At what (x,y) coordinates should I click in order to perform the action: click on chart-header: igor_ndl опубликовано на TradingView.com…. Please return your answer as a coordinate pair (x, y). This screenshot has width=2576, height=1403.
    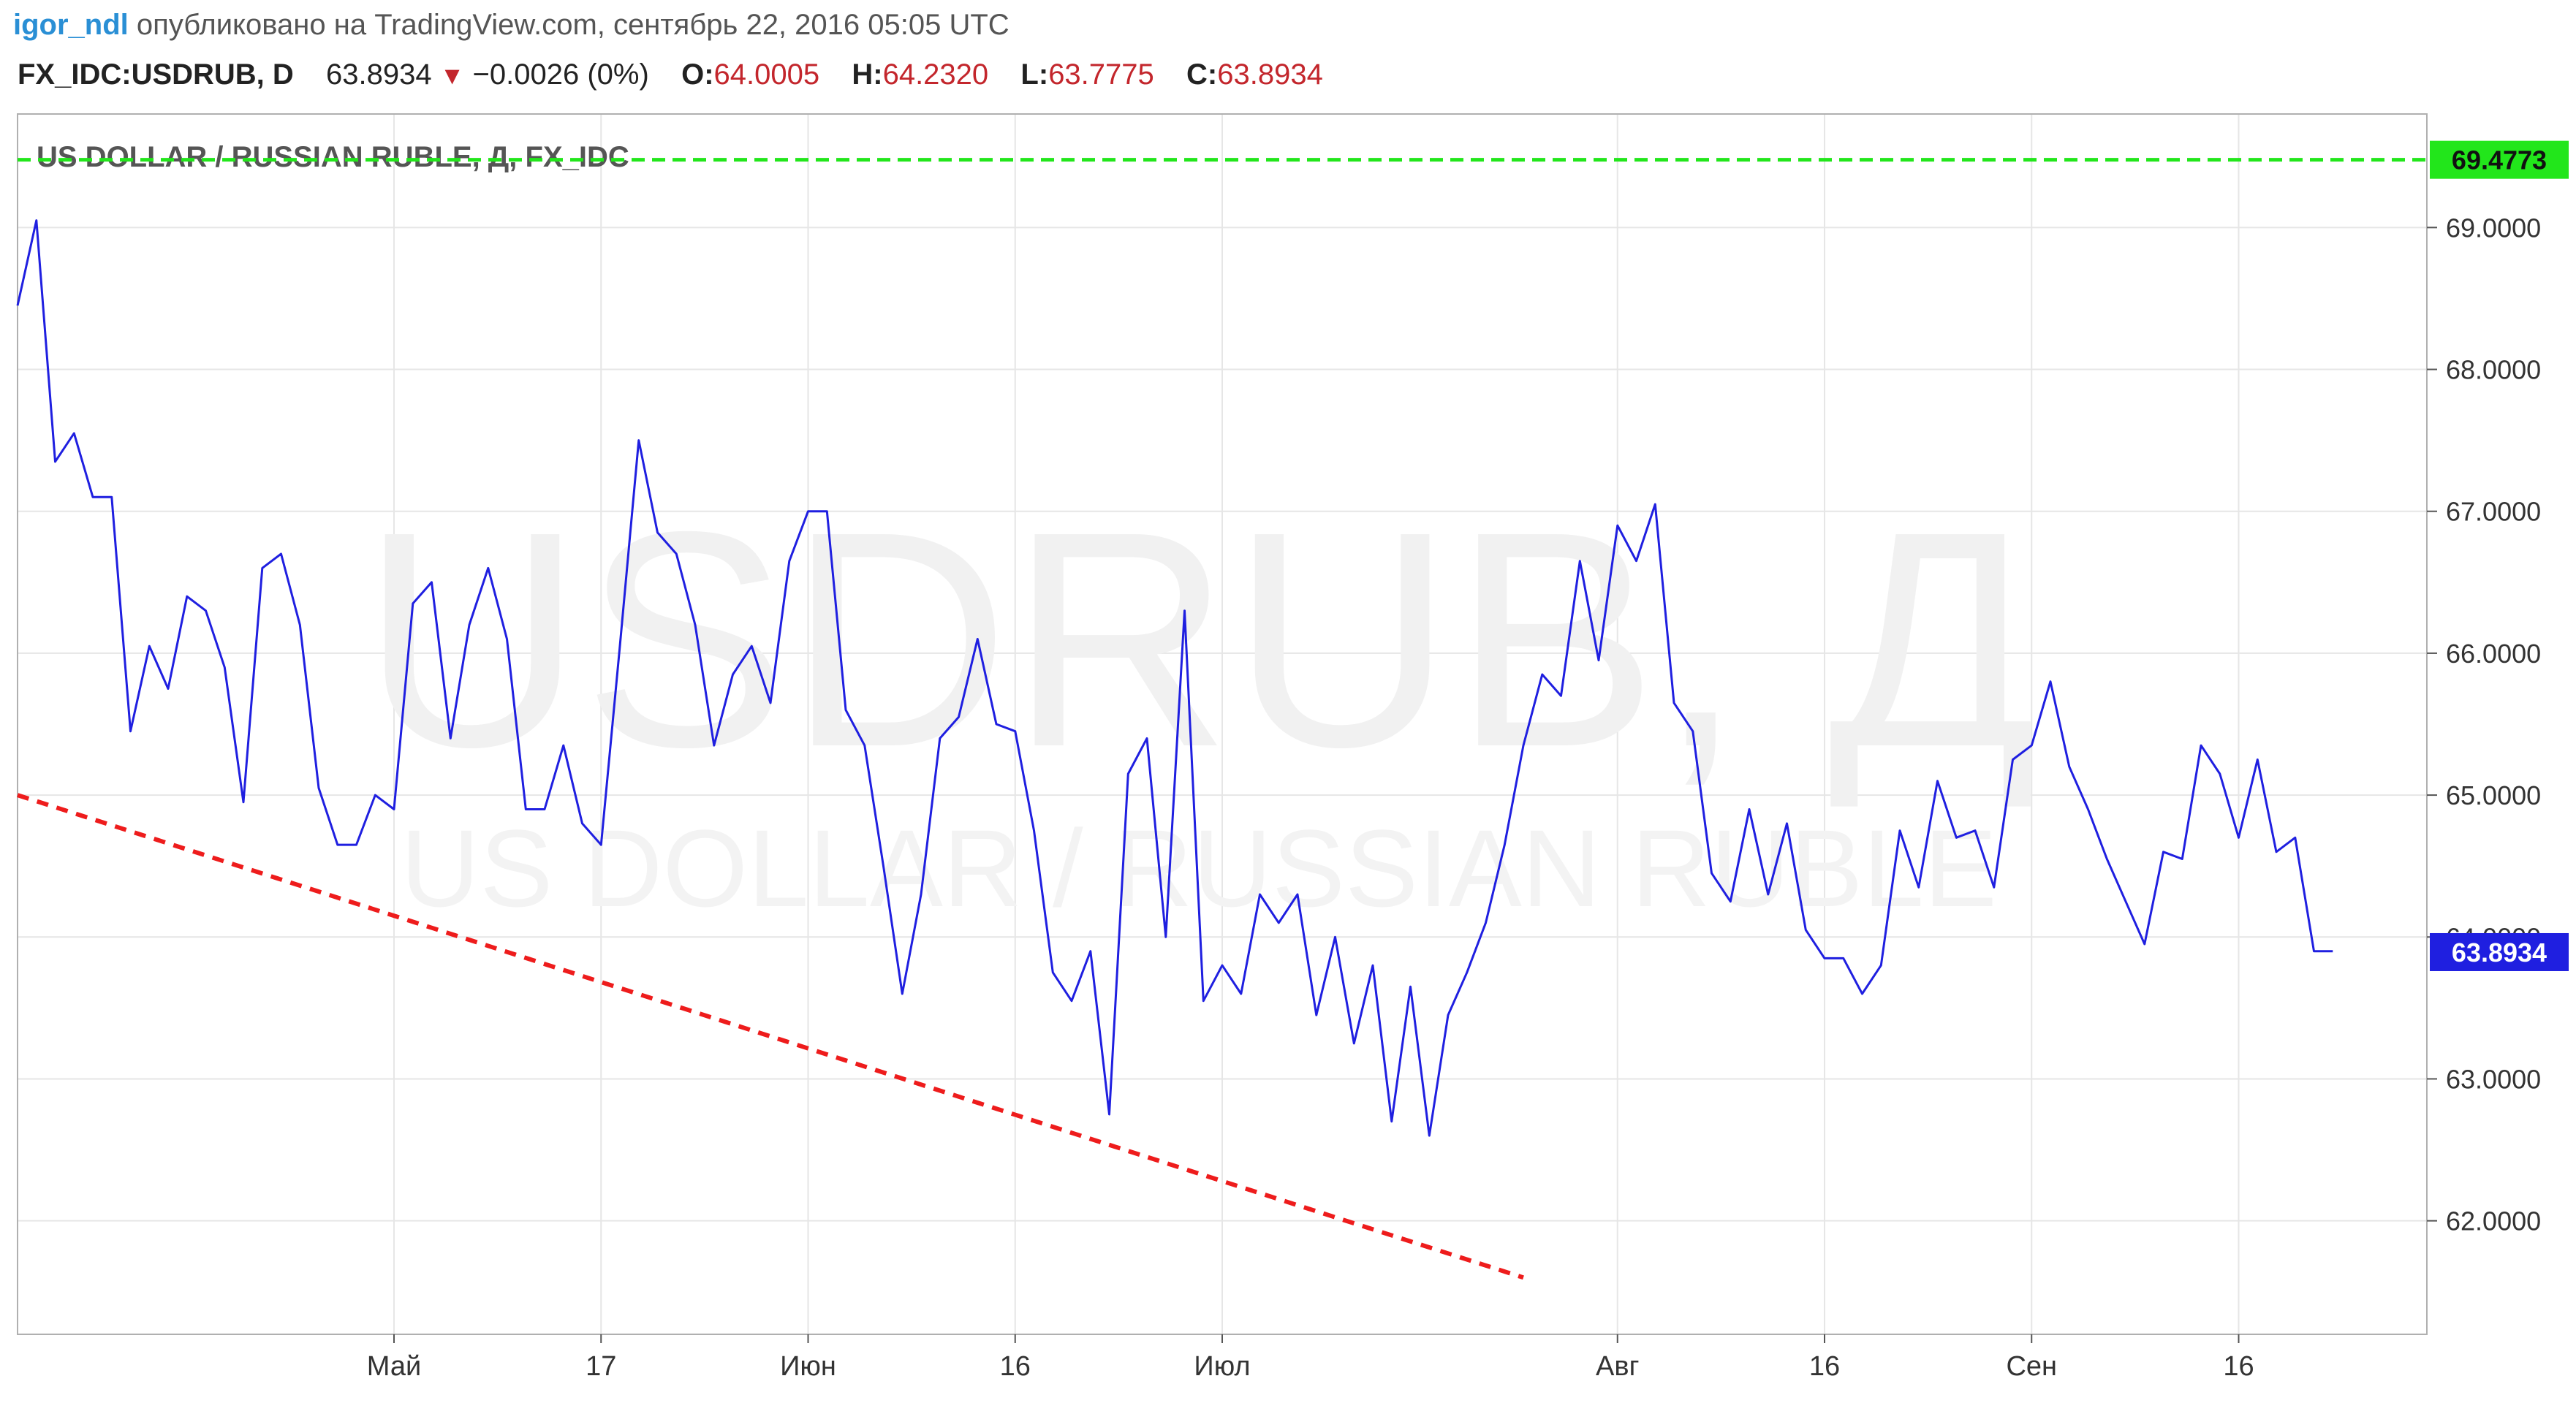
    Looking at the image, I should click on (1288, 52).